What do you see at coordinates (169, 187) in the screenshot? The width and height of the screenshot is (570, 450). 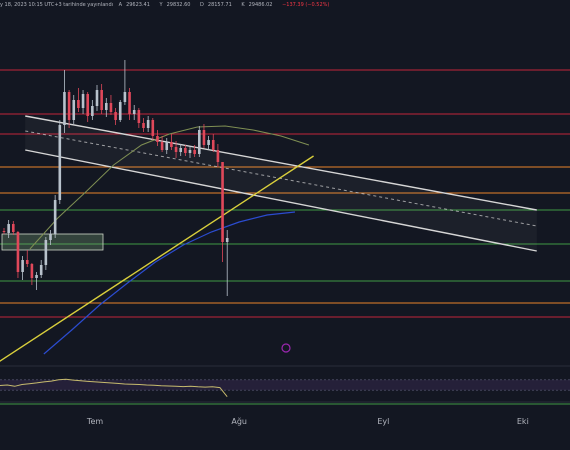 I see `moving-average-short` at bounding box center [169, 187].